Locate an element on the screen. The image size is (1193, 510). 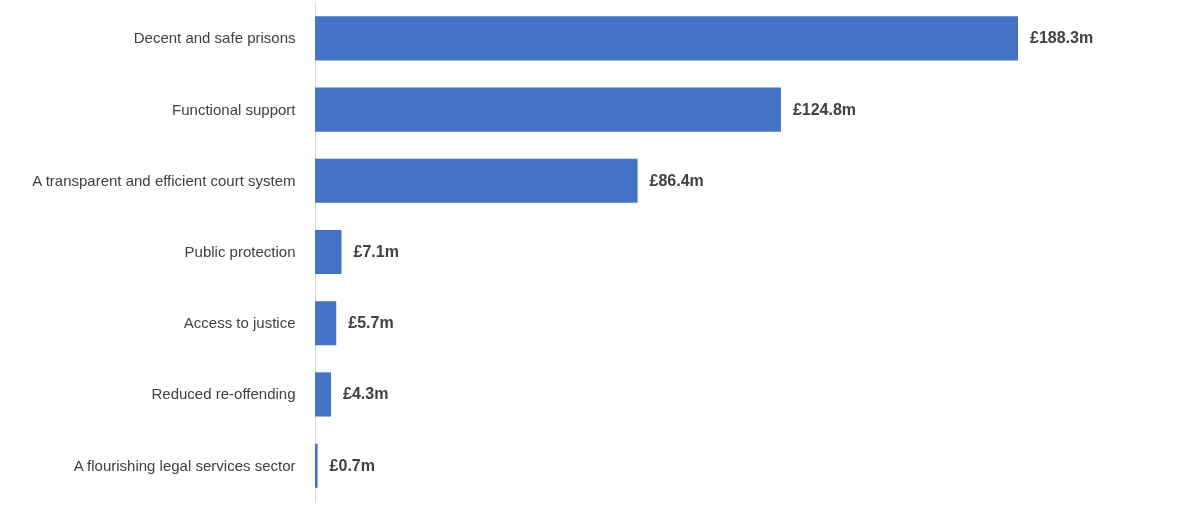
data-label: £86.4m is located at coordinates (676, 180).